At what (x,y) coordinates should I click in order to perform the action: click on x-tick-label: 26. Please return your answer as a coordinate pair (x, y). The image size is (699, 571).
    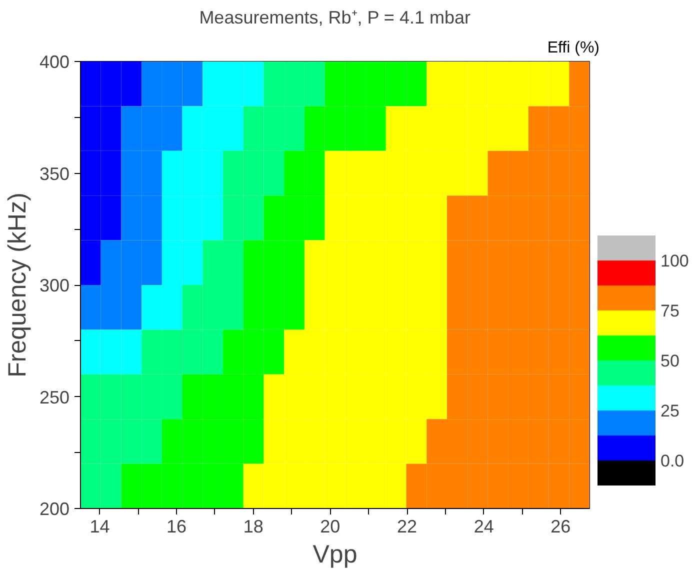
    Looking at the image, I should click on (560, 526).